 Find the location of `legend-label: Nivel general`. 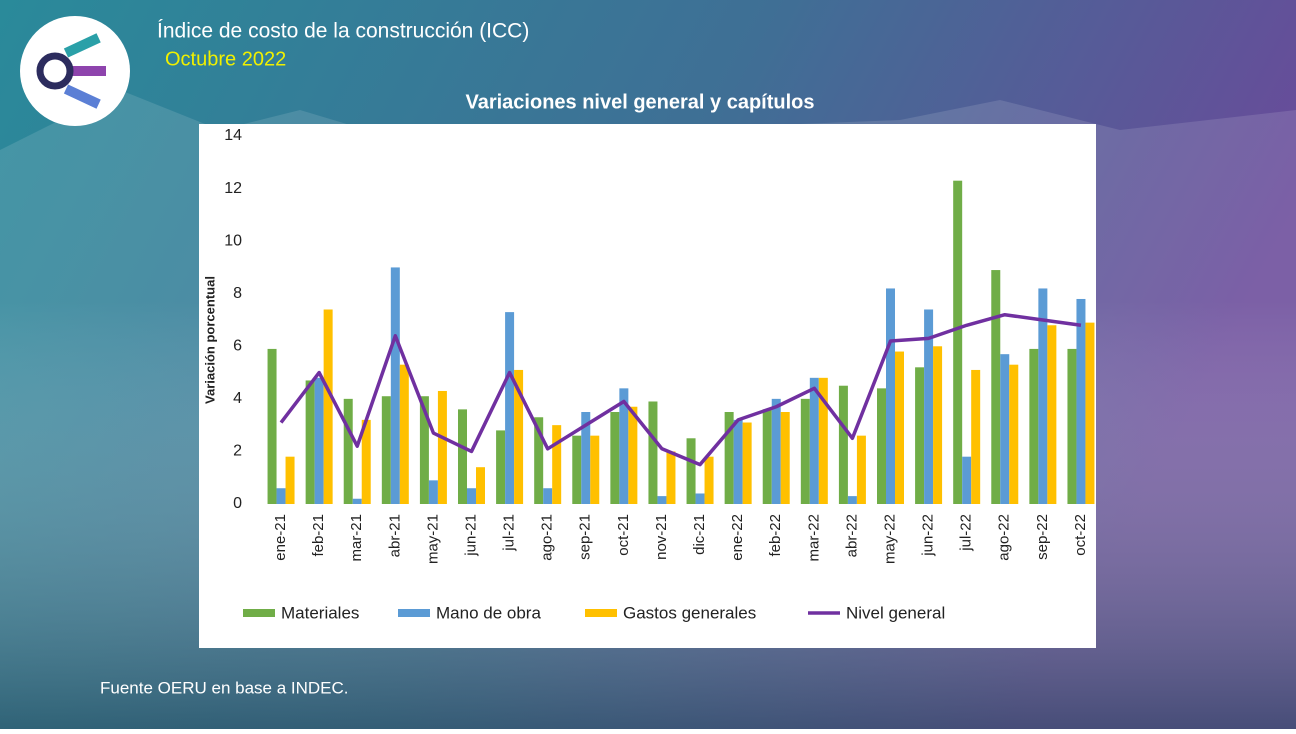

legend-label: Nivel general is located at coordinates (895, 612).